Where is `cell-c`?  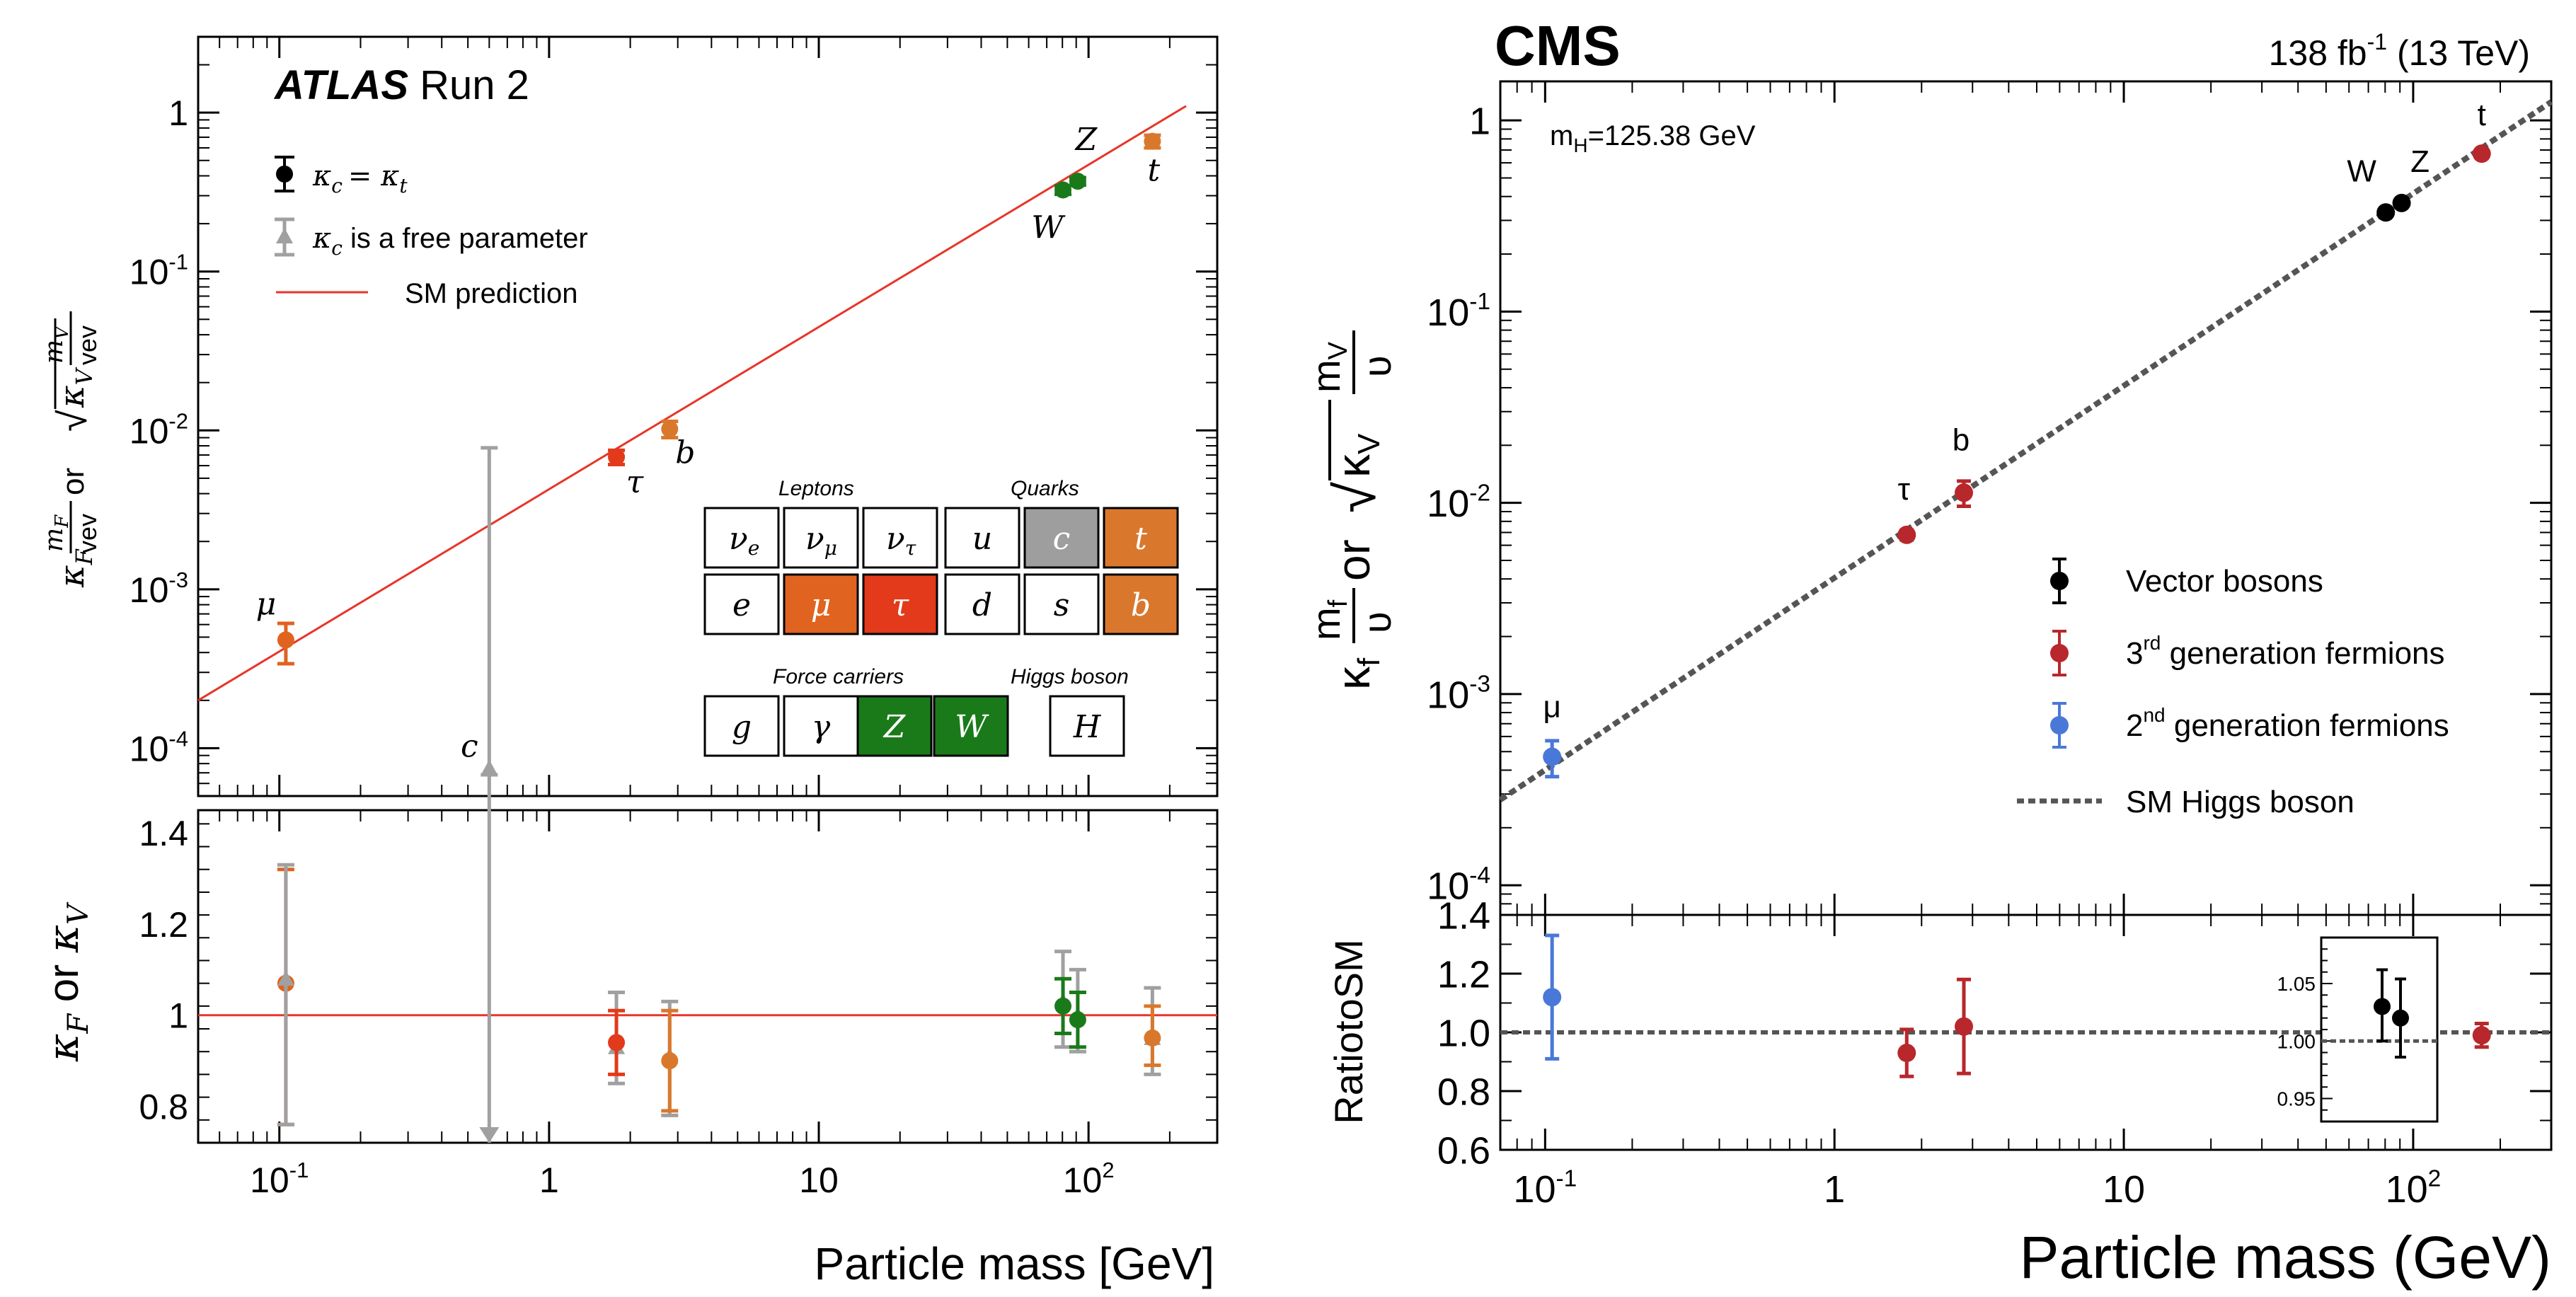 cell-c is located at coordinates (1061, 538).